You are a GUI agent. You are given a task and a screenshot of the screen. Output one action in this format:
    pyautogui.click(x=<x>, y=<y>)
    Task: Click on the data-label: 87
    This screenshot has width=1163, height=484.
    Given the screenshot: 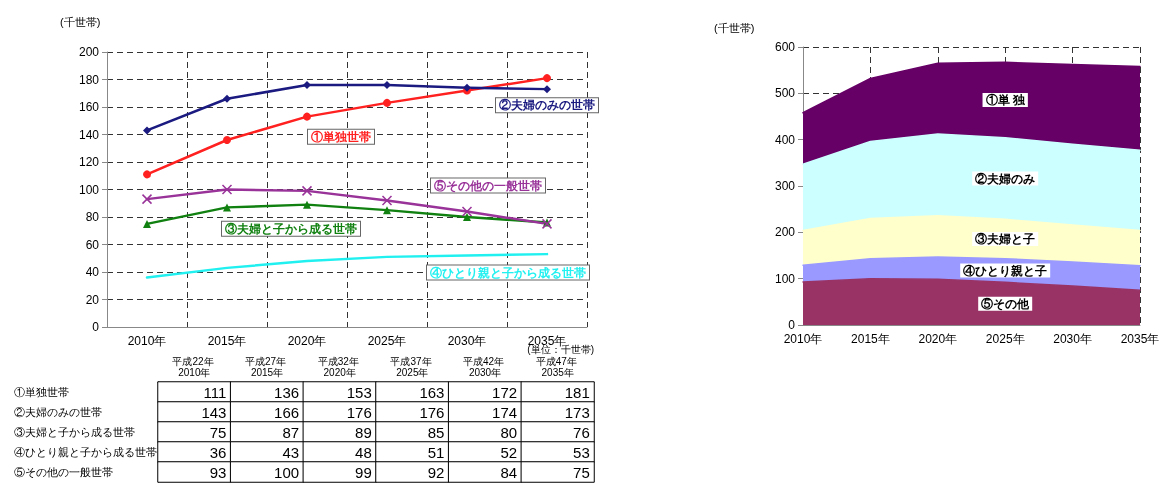 What is the action you would take?
    pyautogui.click(x=291, y=432)
    